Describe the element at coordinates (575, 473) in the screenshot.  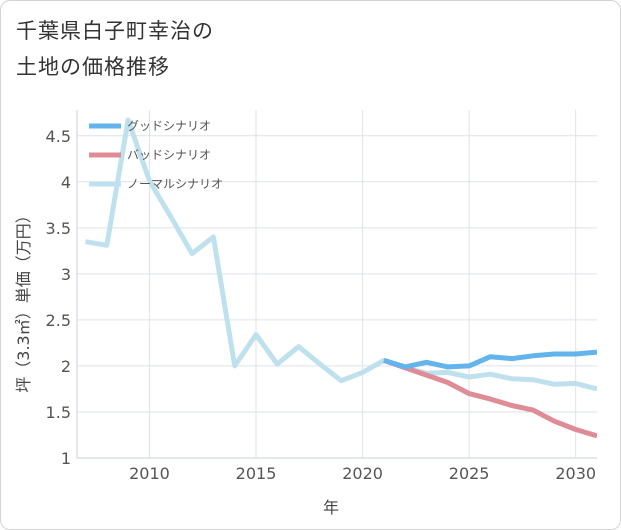
I see `x-tick-label: 2030` at that location.